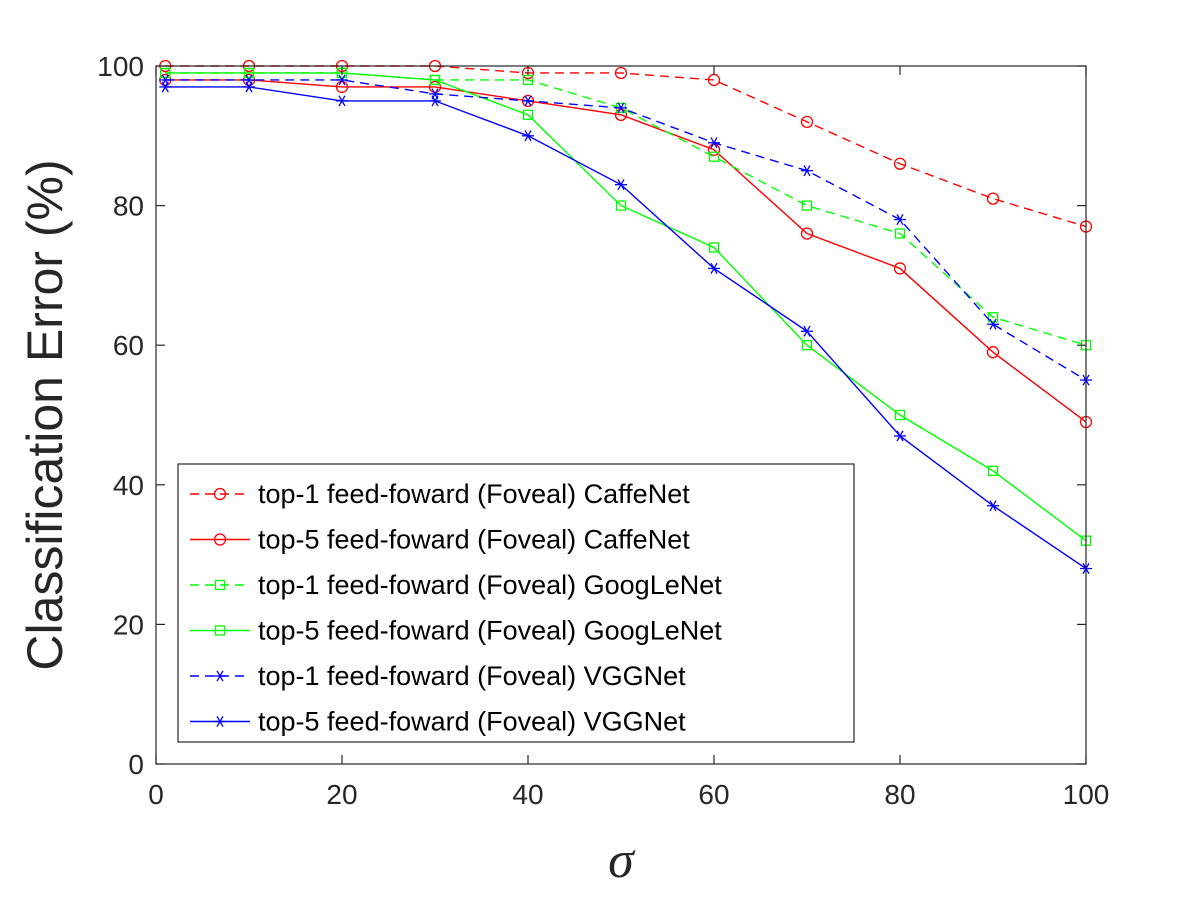 This screenshot has width=1200, height=900. I want to click on series-line, so click(626, 146).